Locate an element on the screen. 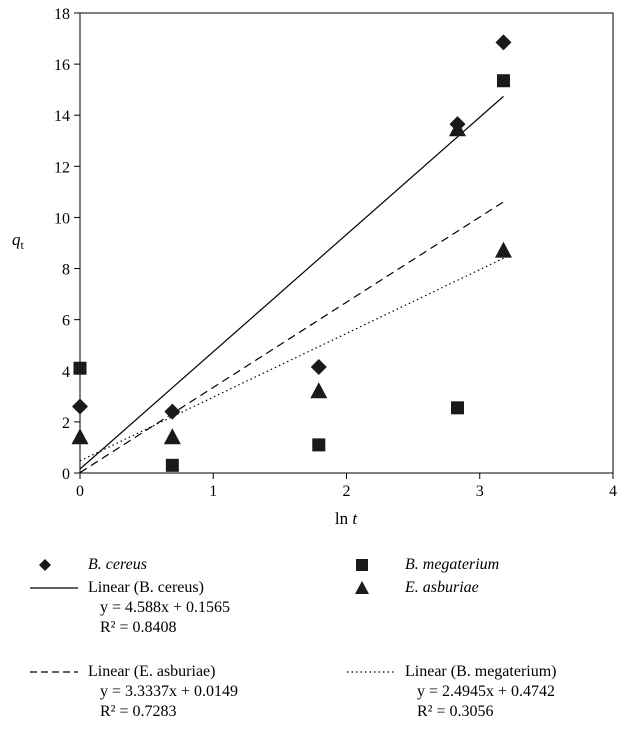 The image size is (635, 735). legend-linear-b-megaterium-r2: R² = 0.3056 is located at coordinates (455, 711).